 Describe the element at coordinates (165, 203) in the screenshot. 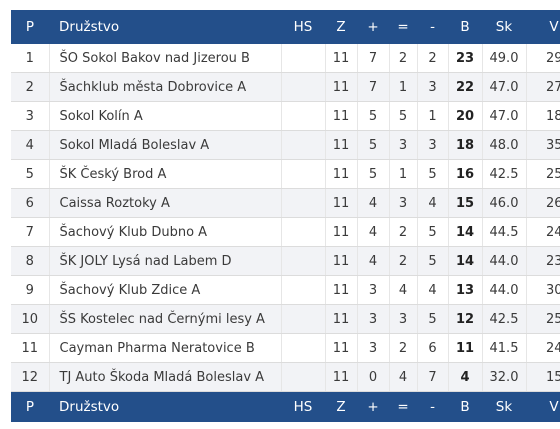

I see `team-name-cell: Caissa Roztoky A` at that location.